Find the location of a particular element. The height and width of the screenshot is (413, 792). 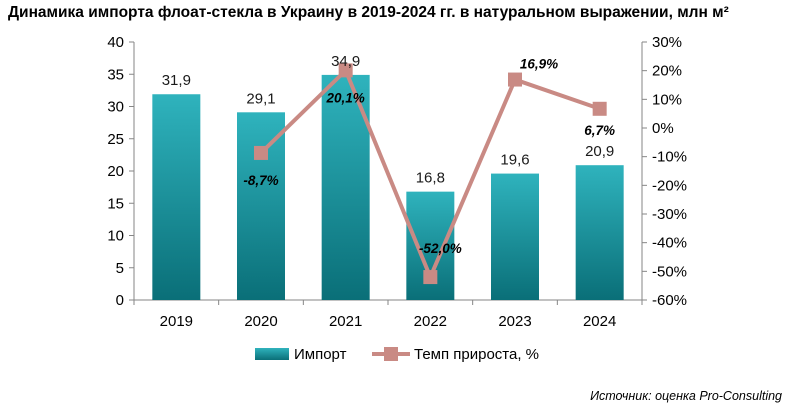

bar-2020 is located at coordinates (261, 206).